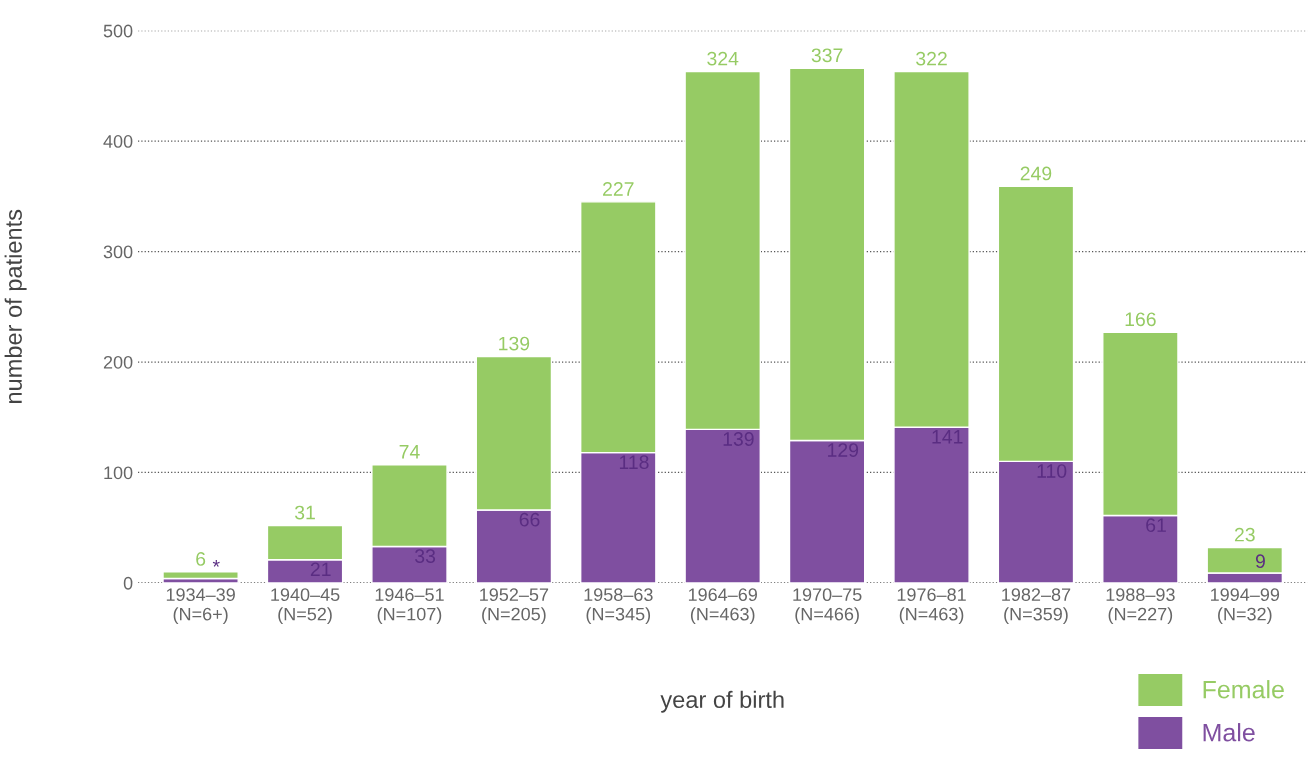 The width and height of the screenshot is (1314, 767). Describe the element at coordinates (200, 575) in the screenshot. I see `bar` at that location.